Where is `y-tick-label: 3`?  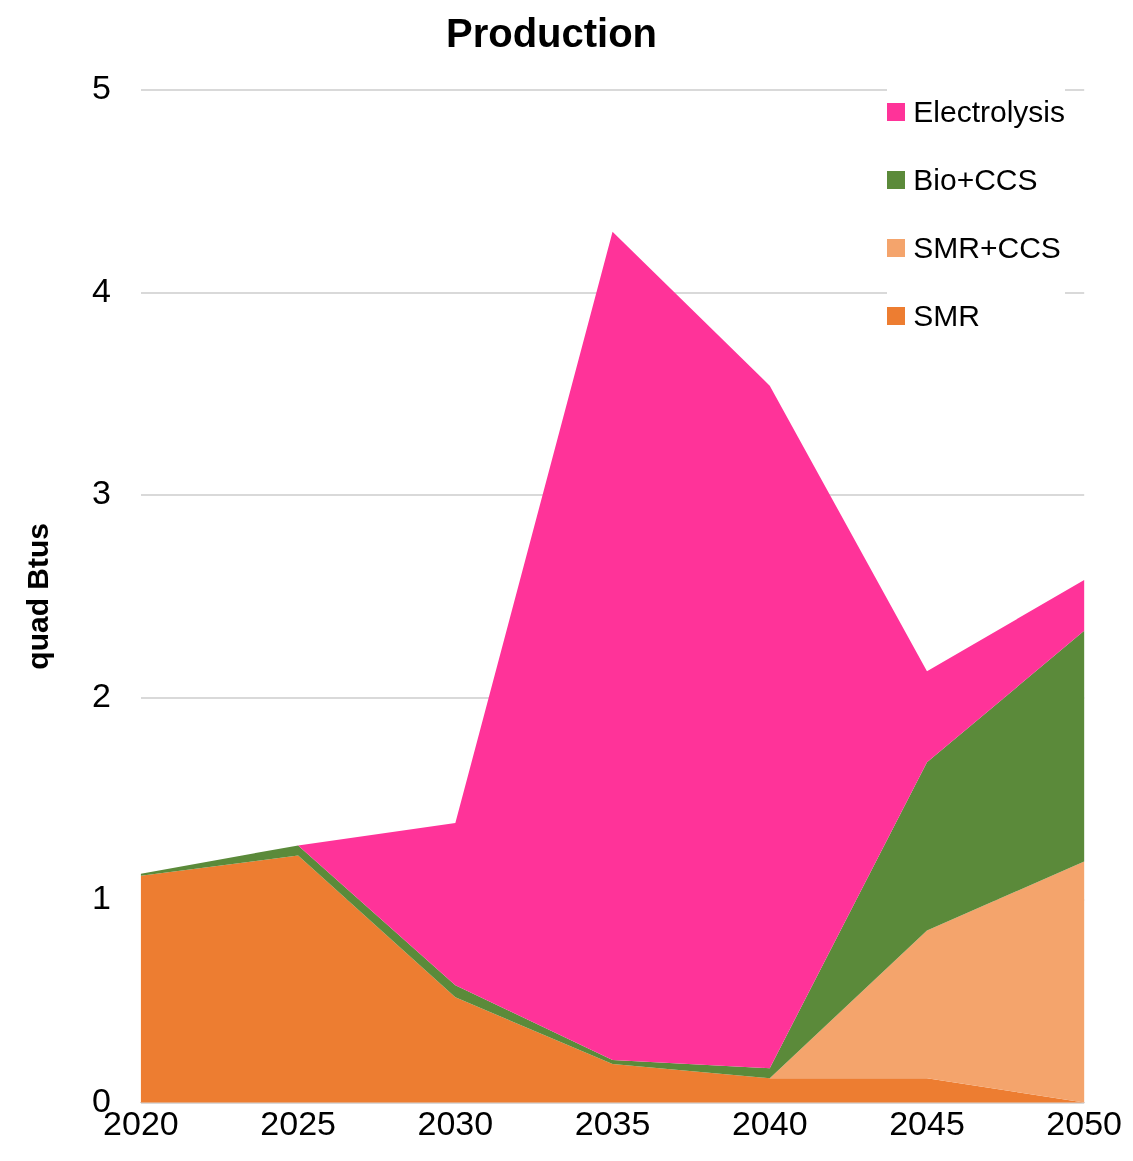 y-tick-label: 3 is located at coordinates (101, 492).